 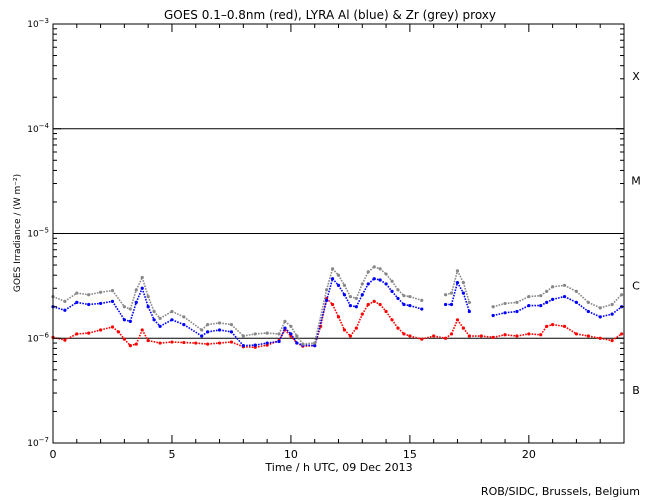 What do you see at coordinates (636, 233) in the screenshot?
I see `flare-class-labels: X M C B` at bounding box center [636, 233].